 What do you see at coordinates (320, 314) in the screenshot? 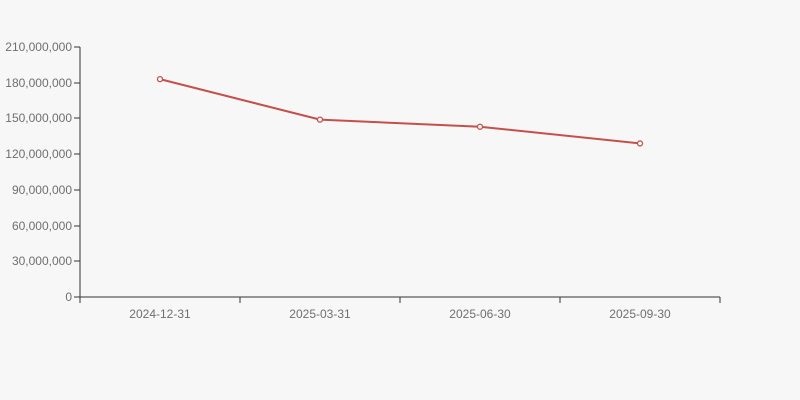
I see `x-axis-tick-label: 2025-03-31` at bounding box center [320, 314].